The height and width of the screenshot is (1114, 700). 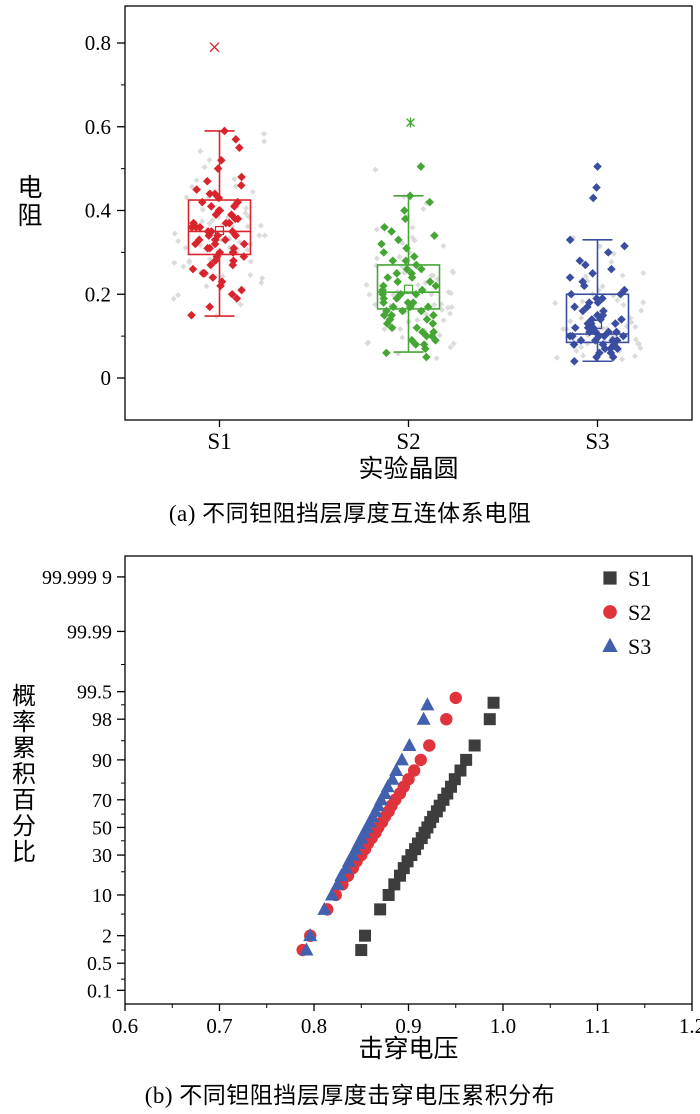 I want to click on svg-text: 击穿电压, so click(x=408, y=1049).